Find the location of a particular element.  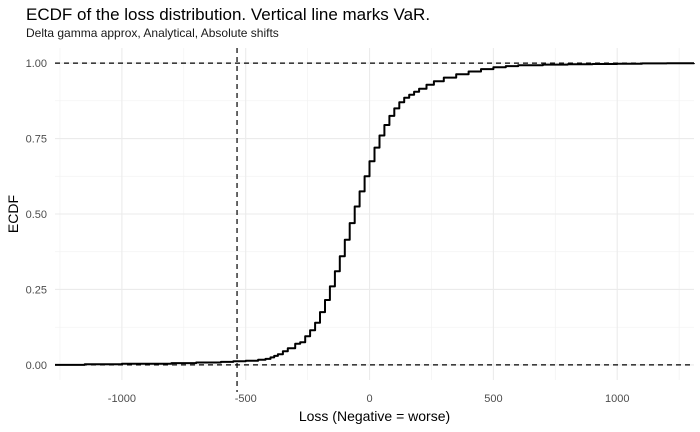

x-tick-label: 0 is located at coordinates (369, 399).